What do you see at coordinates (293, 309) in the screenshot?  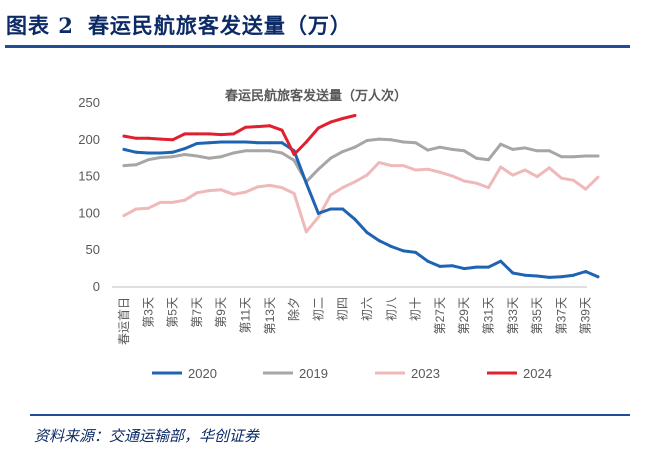 I see `x-tick-label: 除夕` at bounding box center [293, 309].